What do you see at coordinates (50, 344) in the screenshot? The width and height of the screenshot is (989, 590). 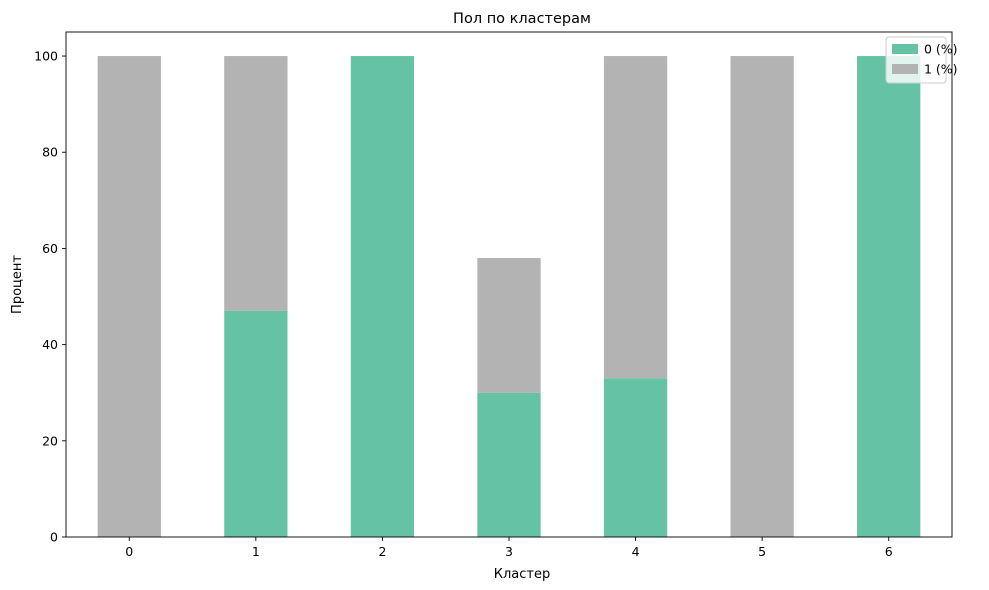 I see `y-tick-label: 40` at bounding box center [50, 344].